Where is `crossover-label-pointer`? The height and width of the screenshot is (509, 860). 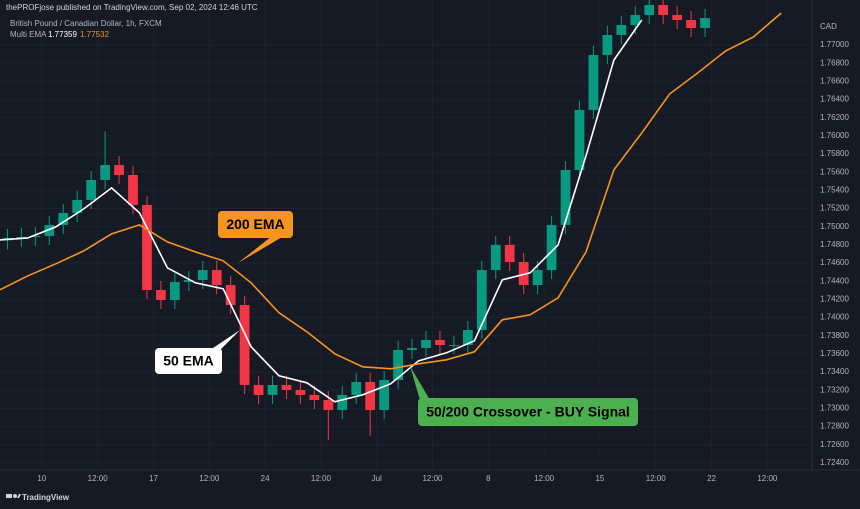 crossover-label-pointer is located at coordinates (420, 383).